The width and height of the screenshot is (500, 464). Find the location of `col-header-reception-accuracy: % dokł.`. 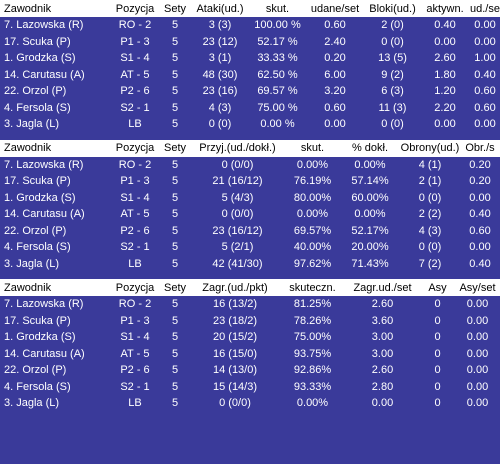

col-header-reception-accuracy: % dokł. is located at coordinates (370, 148).